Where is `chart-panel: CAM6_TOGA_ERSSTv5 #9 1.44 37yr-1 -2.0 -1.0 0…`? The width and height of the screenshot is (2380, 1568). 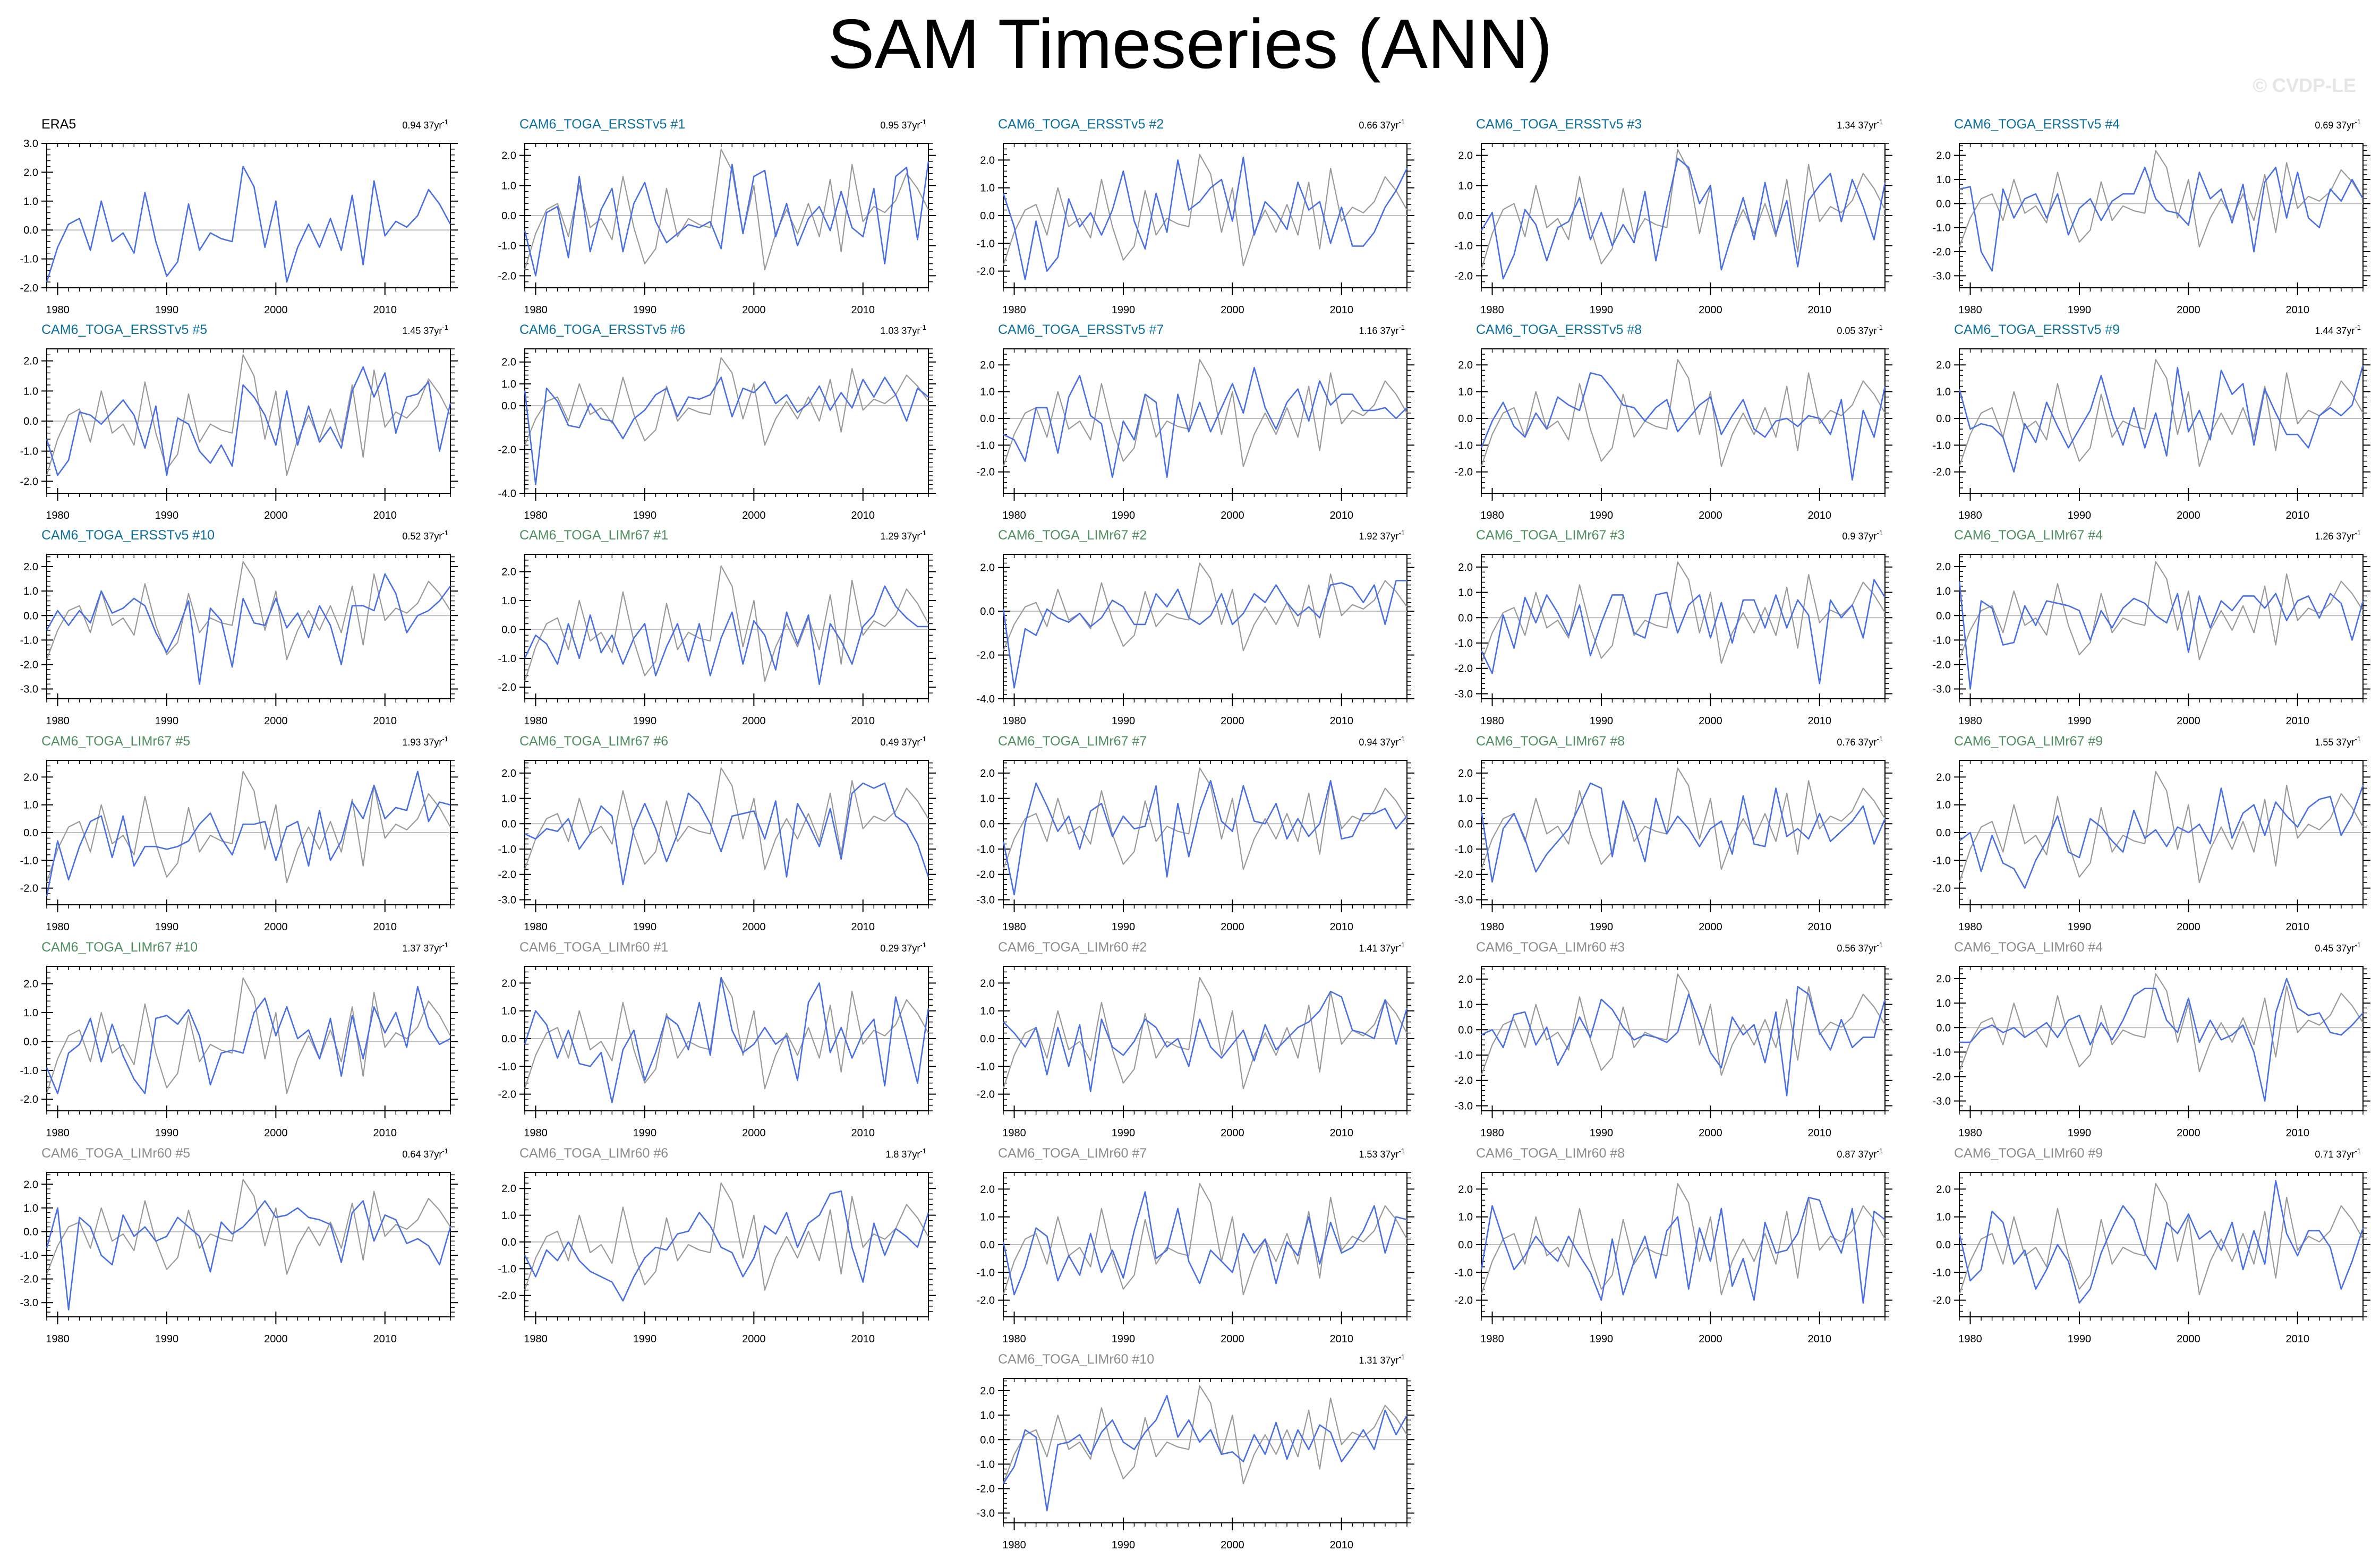 chart-panel: CAM6_TOGA_ERSSTv5 #9 1.44 37yr-1 -2.0 -1.0 0… is located at coordinates (2151, 421).